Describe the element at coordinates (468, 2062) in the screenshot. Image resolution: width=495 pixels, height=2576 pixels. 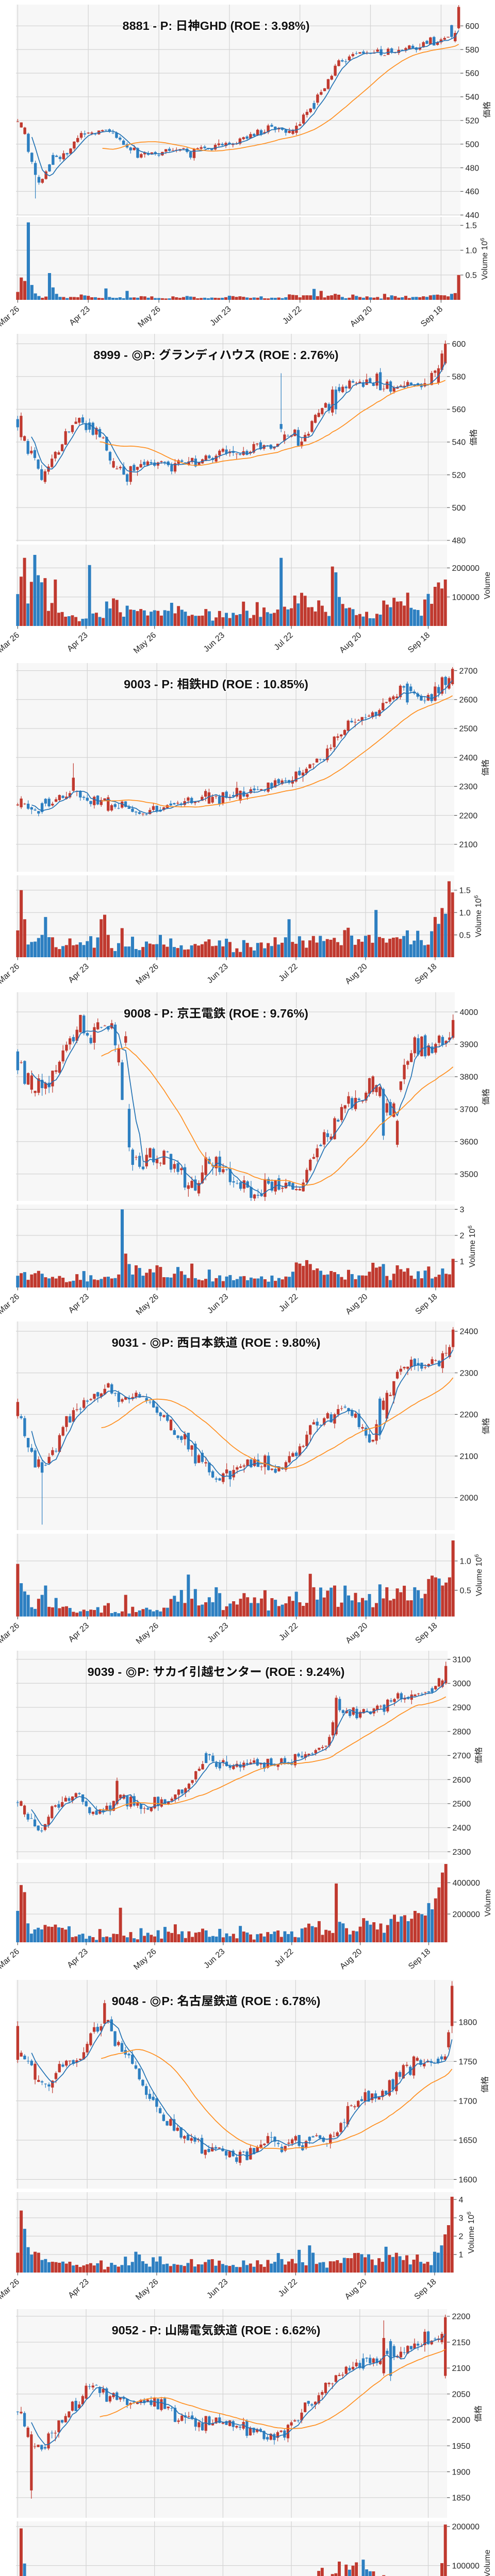
I see `svg-text: 1750` at that location.